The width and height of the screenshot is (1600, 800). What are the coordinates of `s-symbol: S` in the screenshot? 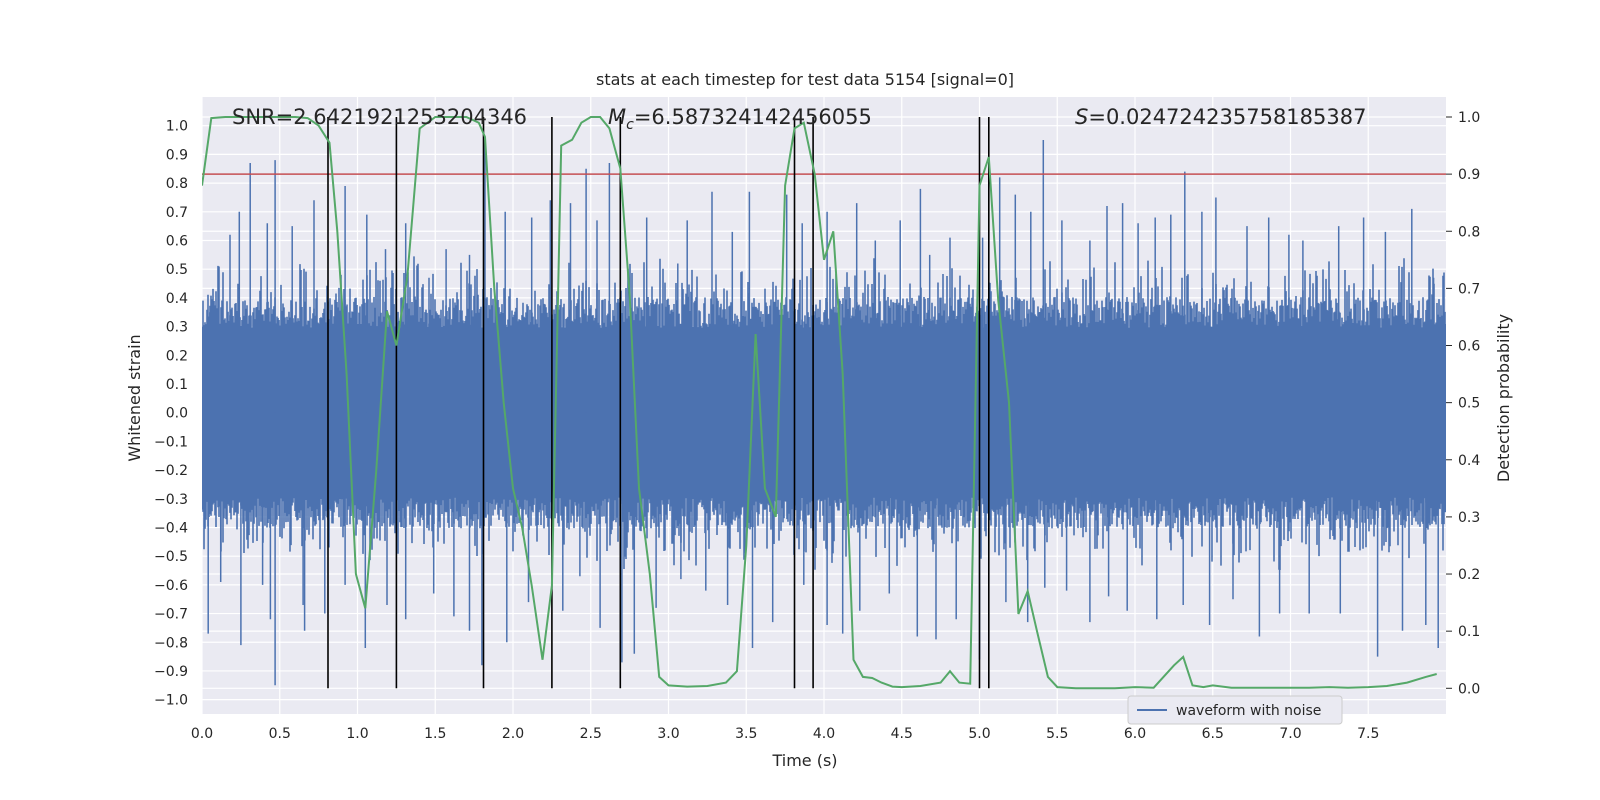 It's located at (1081, 117).